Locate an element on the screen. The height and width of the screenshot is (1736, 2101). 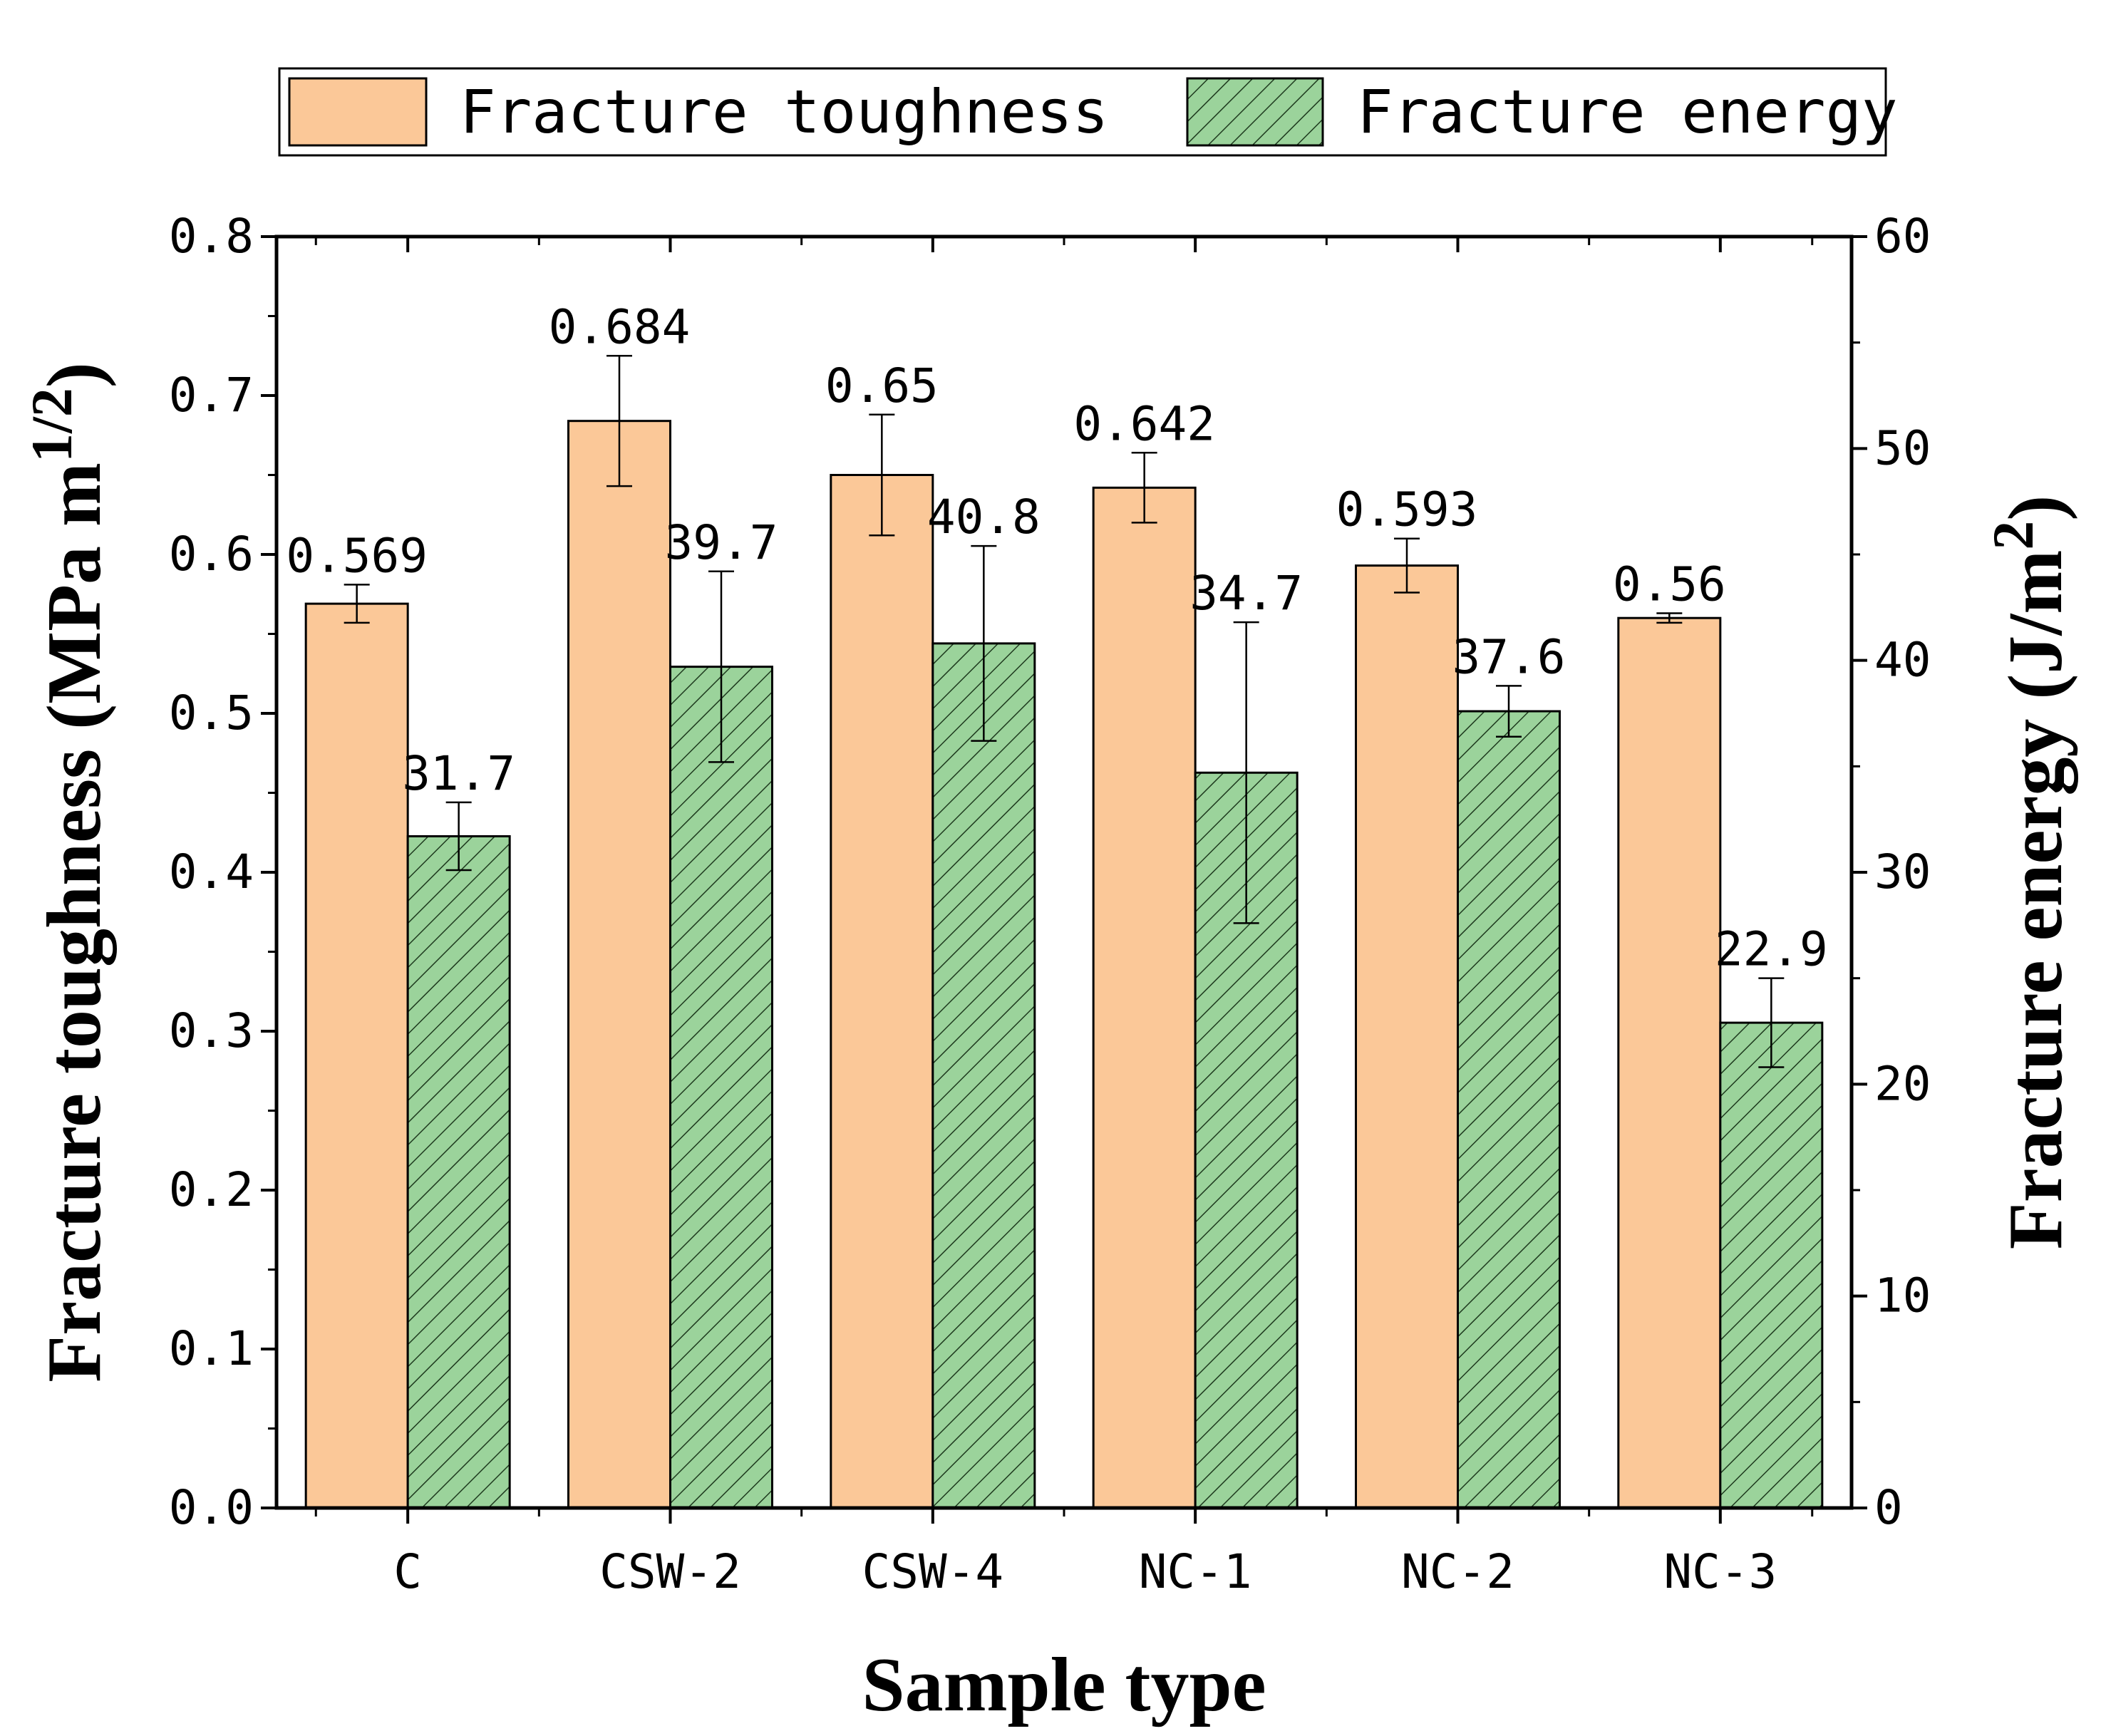
bar-energy-c is located at coordinates (458, 1172).